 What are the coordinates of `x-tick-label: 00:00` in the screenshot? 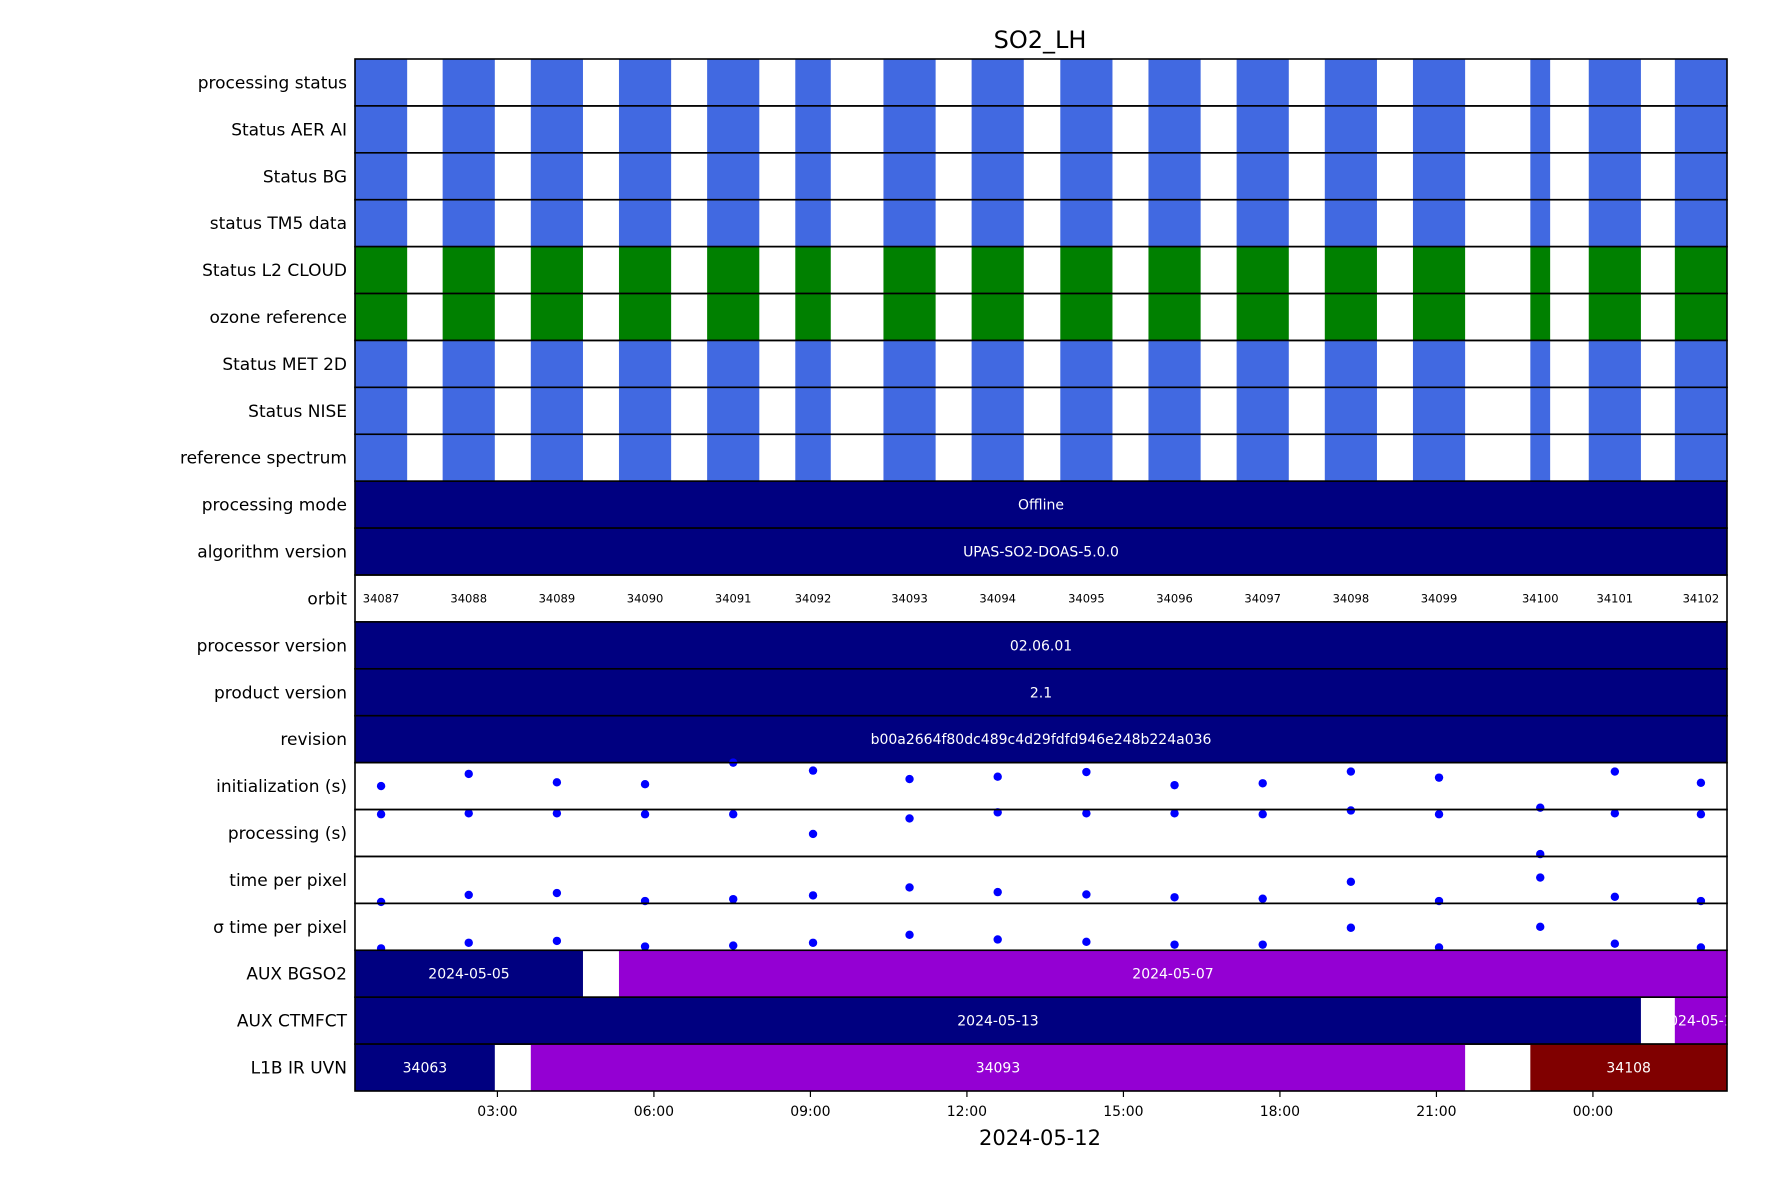 It's located at (1593, 1112).